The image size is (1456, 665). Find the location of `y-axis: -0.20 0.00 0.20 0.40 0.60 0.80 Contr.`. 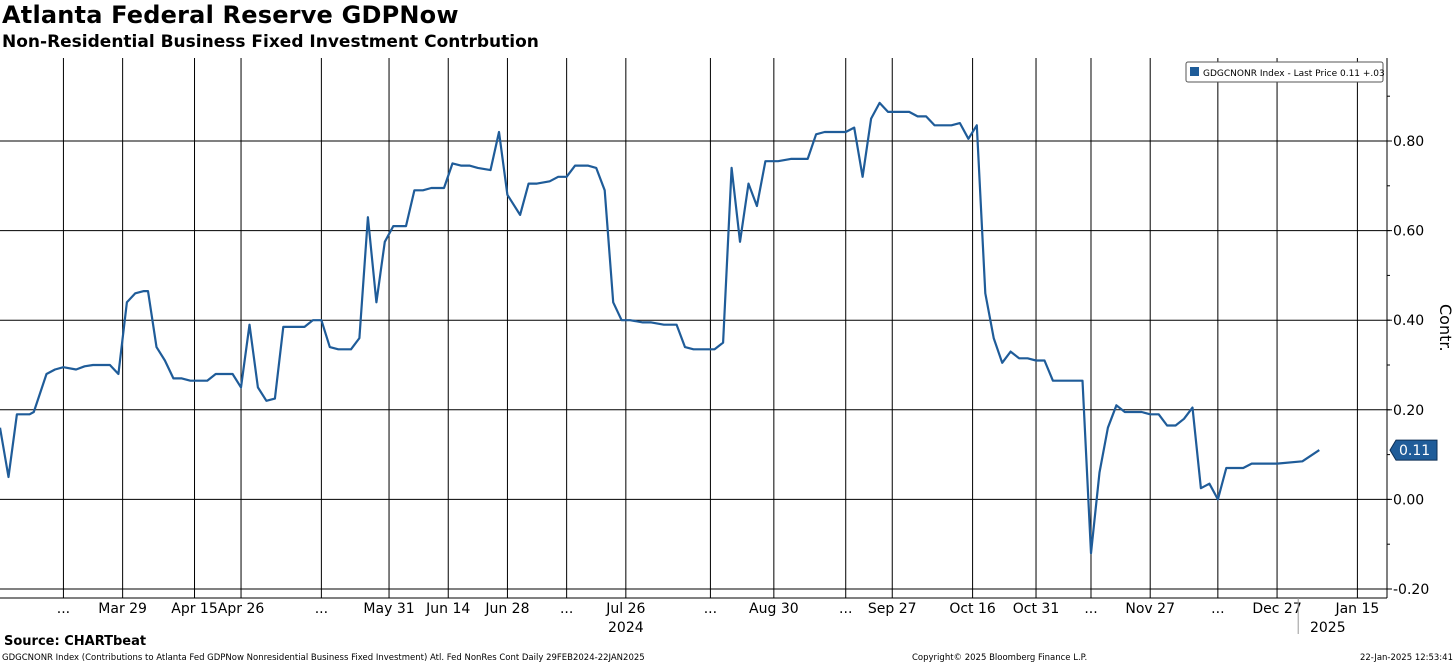

y-axis: -0.20 0.00 0.20 0.40 0.60 0.80 Contr. is located at coordinates (1421, 346).